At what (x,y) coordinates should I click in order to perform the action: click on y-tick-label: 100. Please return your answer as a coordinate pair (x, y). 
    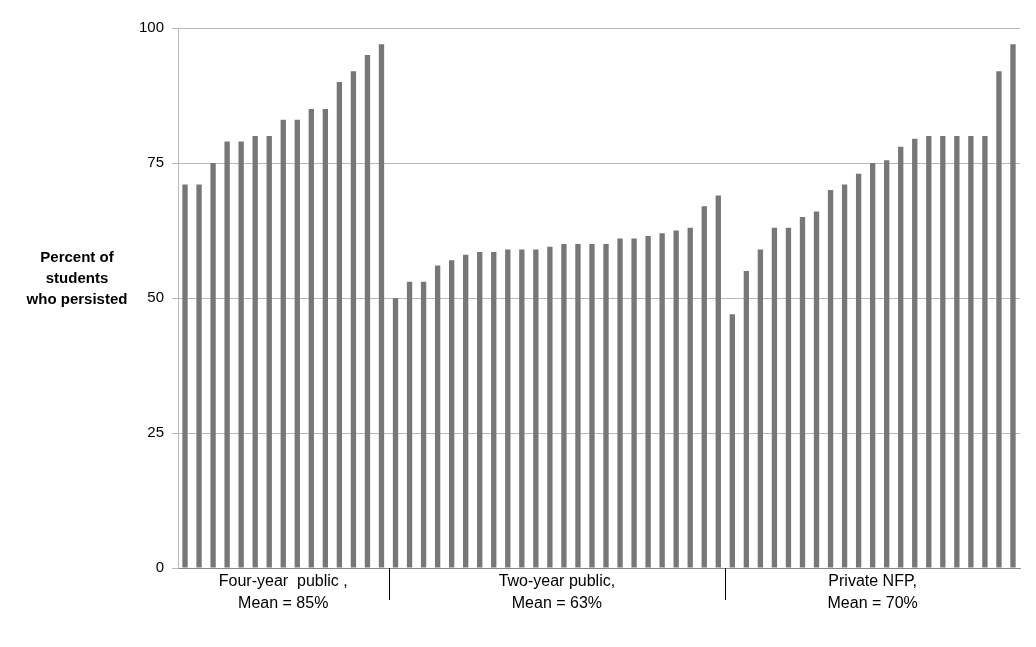
    Looking at the image, I should click on (151, 27).